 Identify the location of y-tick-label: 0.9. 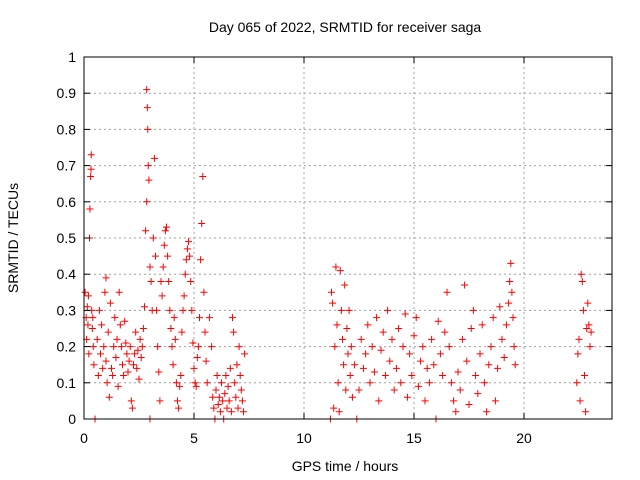
(67, 93).